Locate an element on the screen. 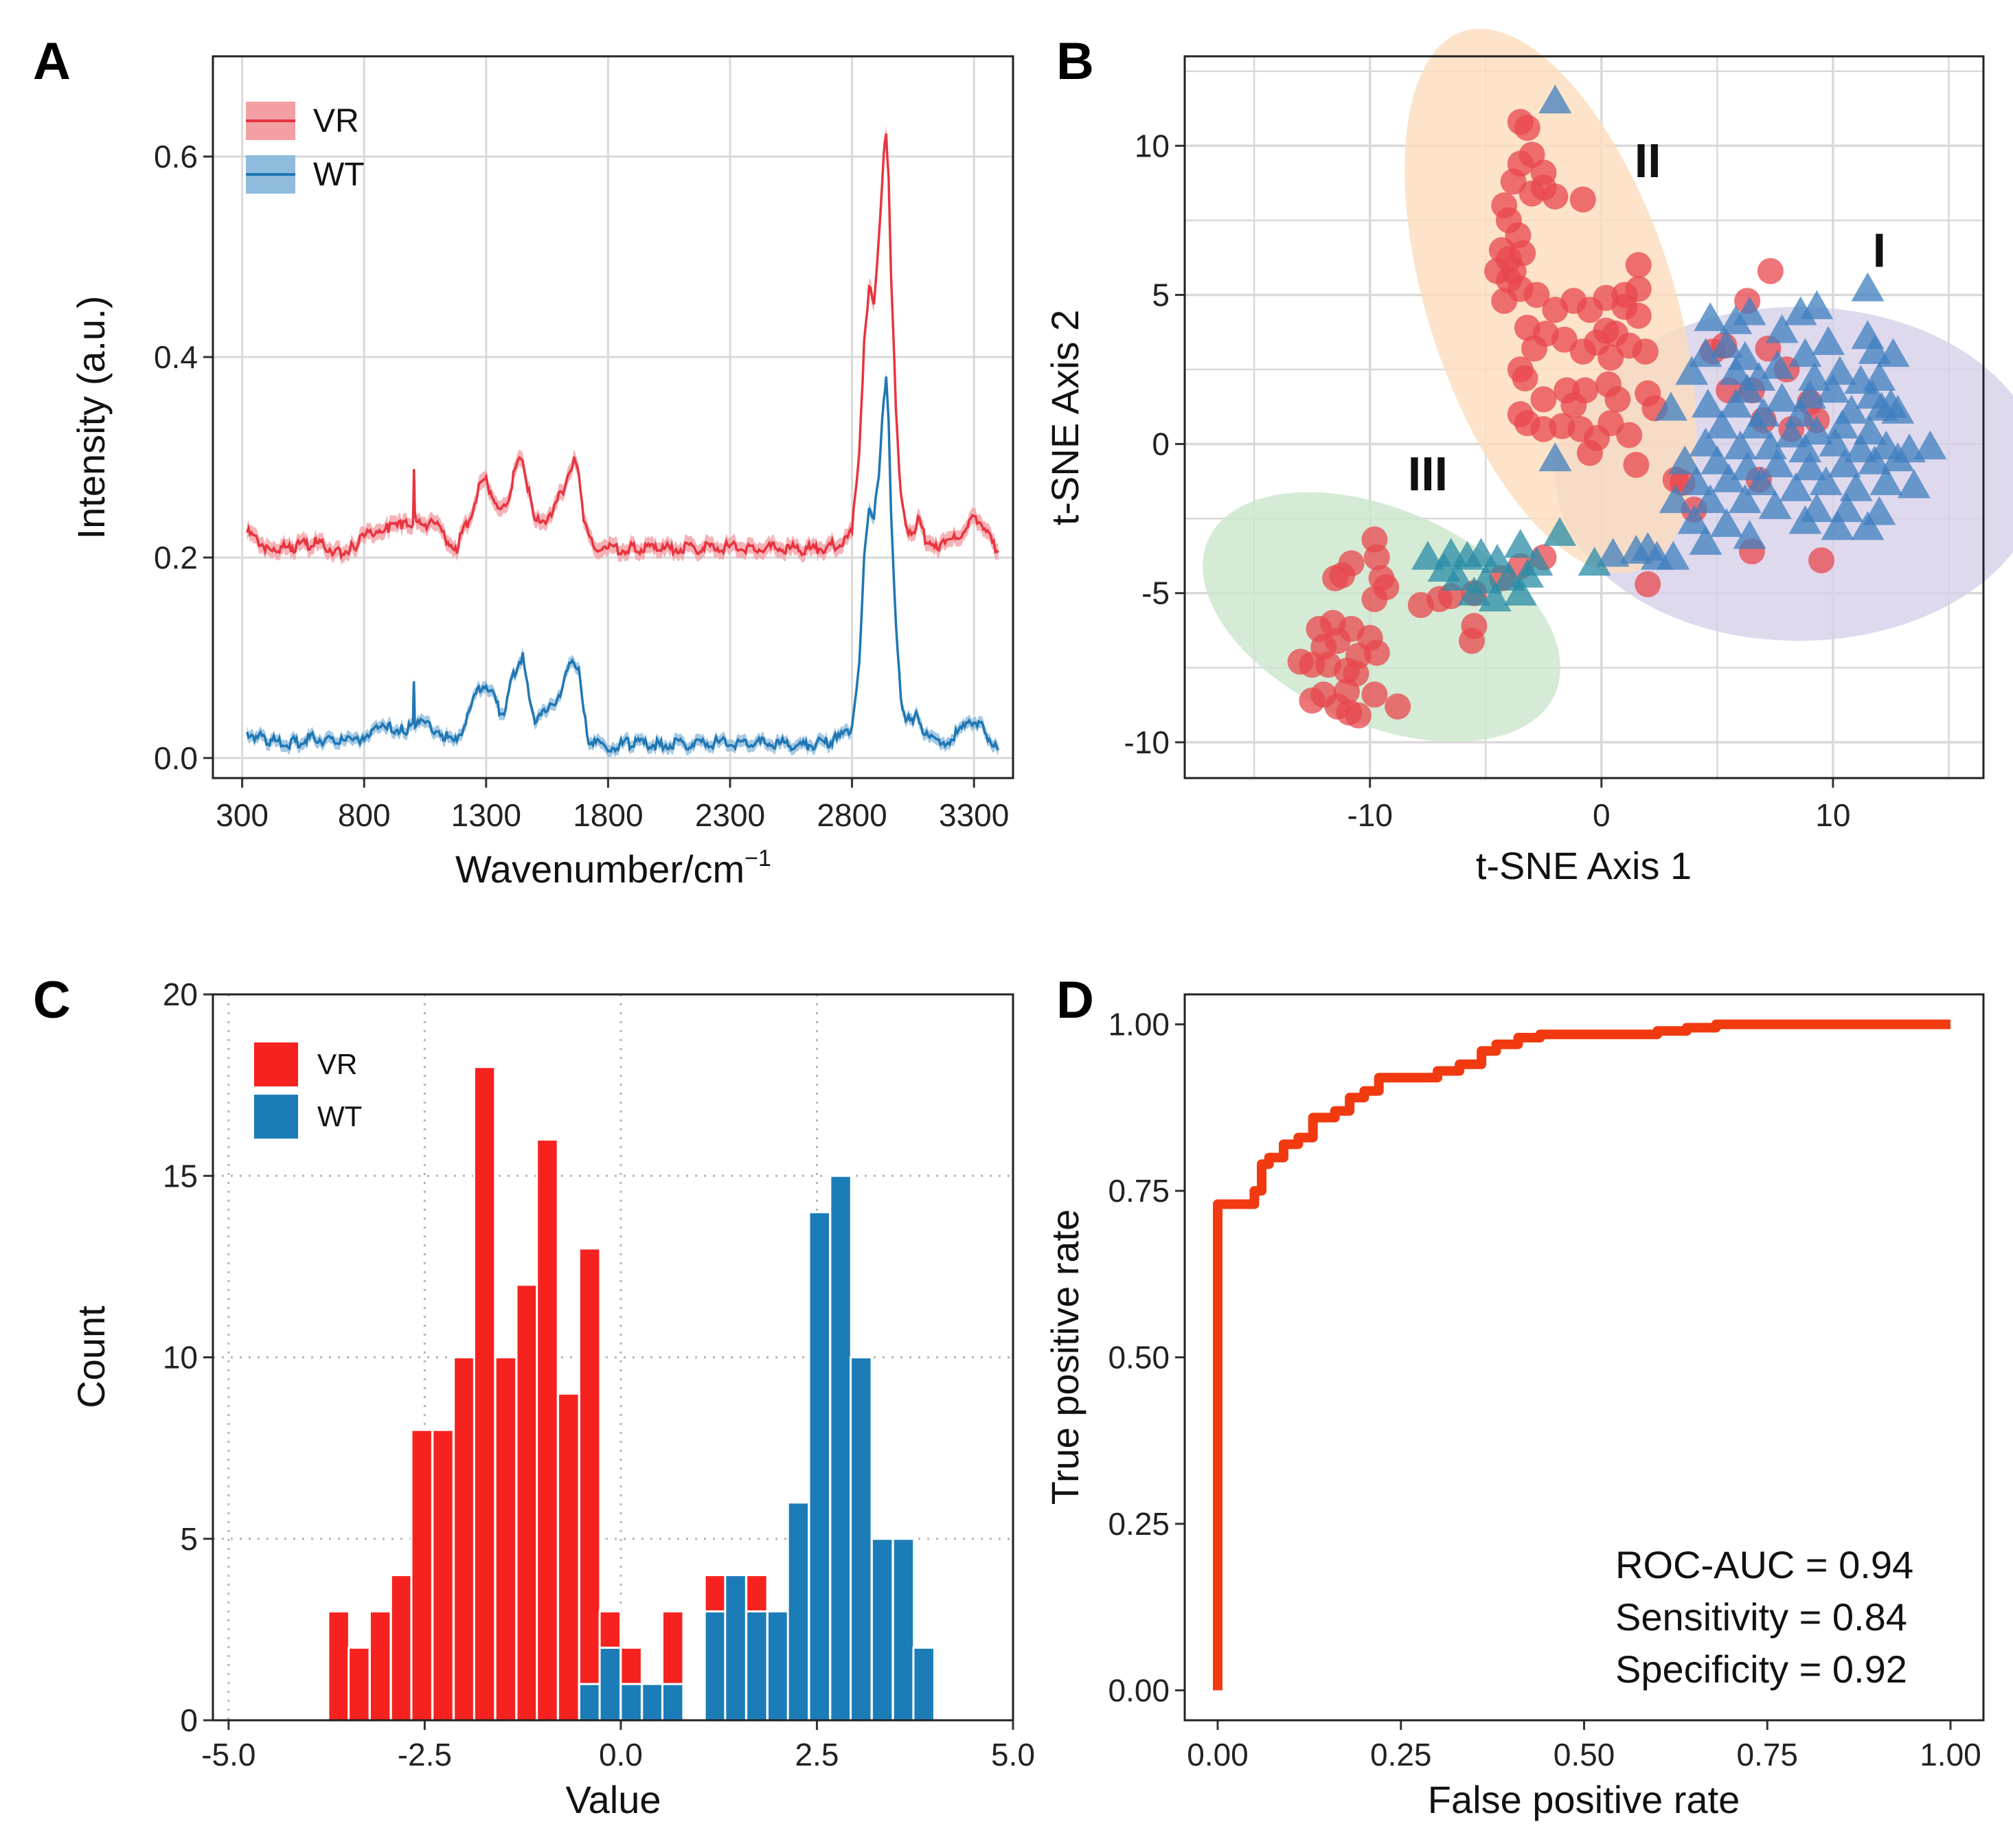 The height and width of the screenshot is (1848, 2013). y-tick-label: 0.6 is located at coordinates (176, 156).